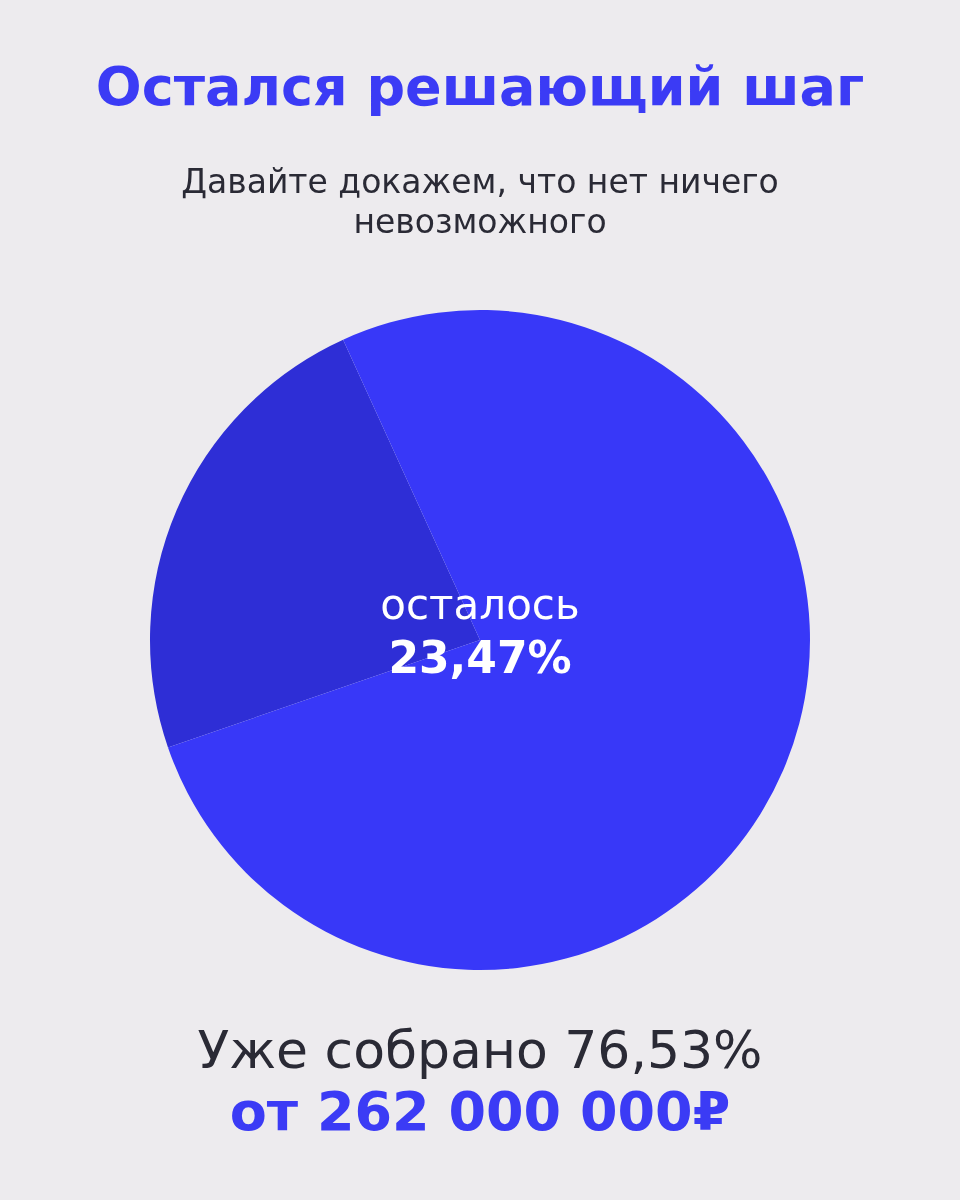 The image size is (960, 1200). I want to click on chart-subtitle: Давайте докажем, что нет ничего невозможного, so click(480, 202).